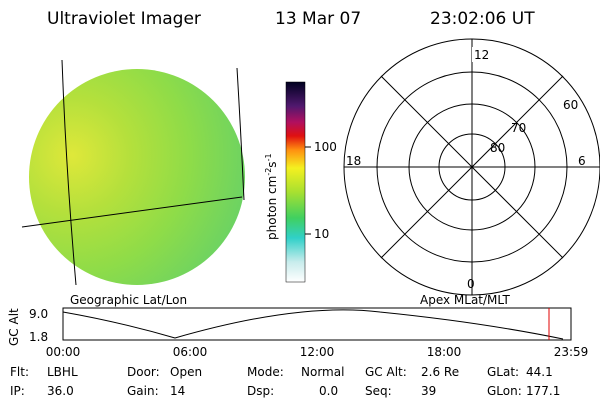 This screenshot has width=600, height=400. I want to click on tick-label: 9.0, so click(38, 314).